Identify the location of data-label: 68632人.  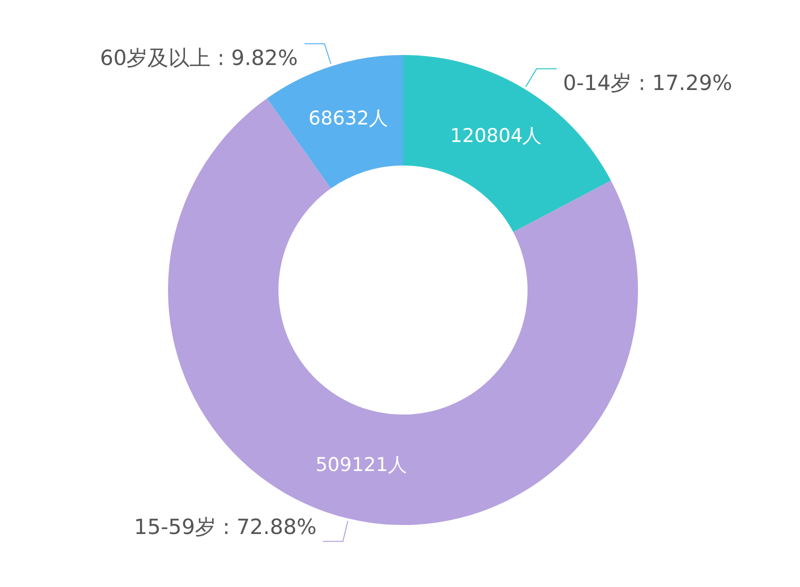
(348, 118).